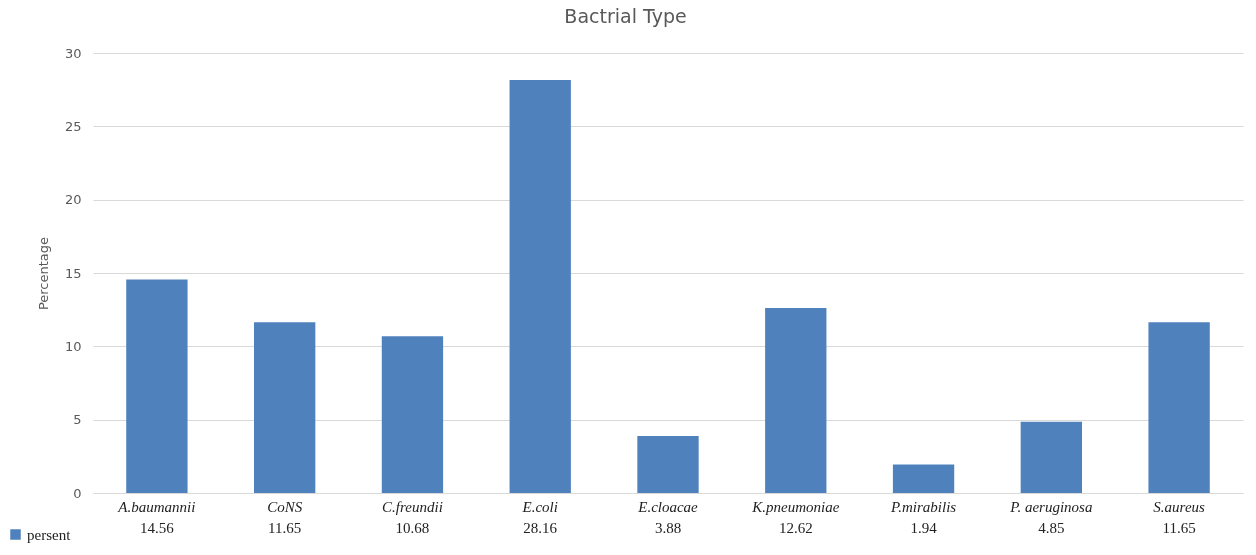 This screenshot has height=555, width=1256. I want to click on x-tick-label: A.baumannii, so click(156, 506).